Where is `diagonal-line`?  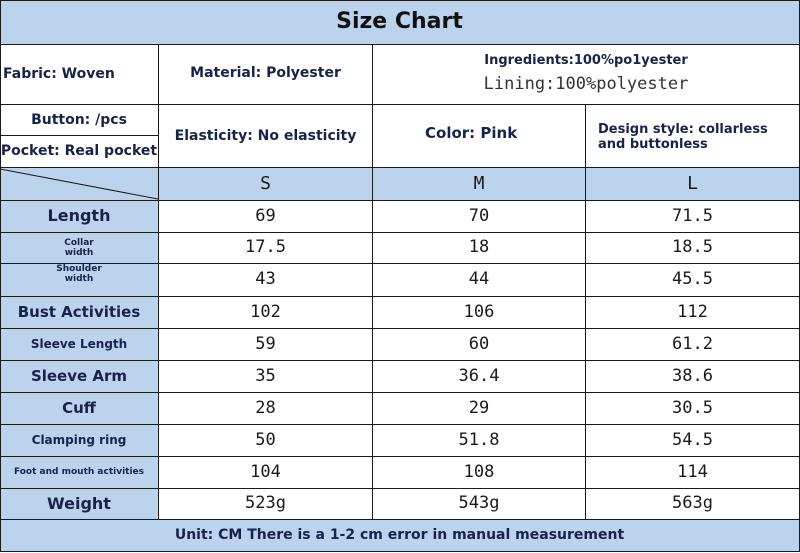 diagonal-line is located at coordinates (79, 184).